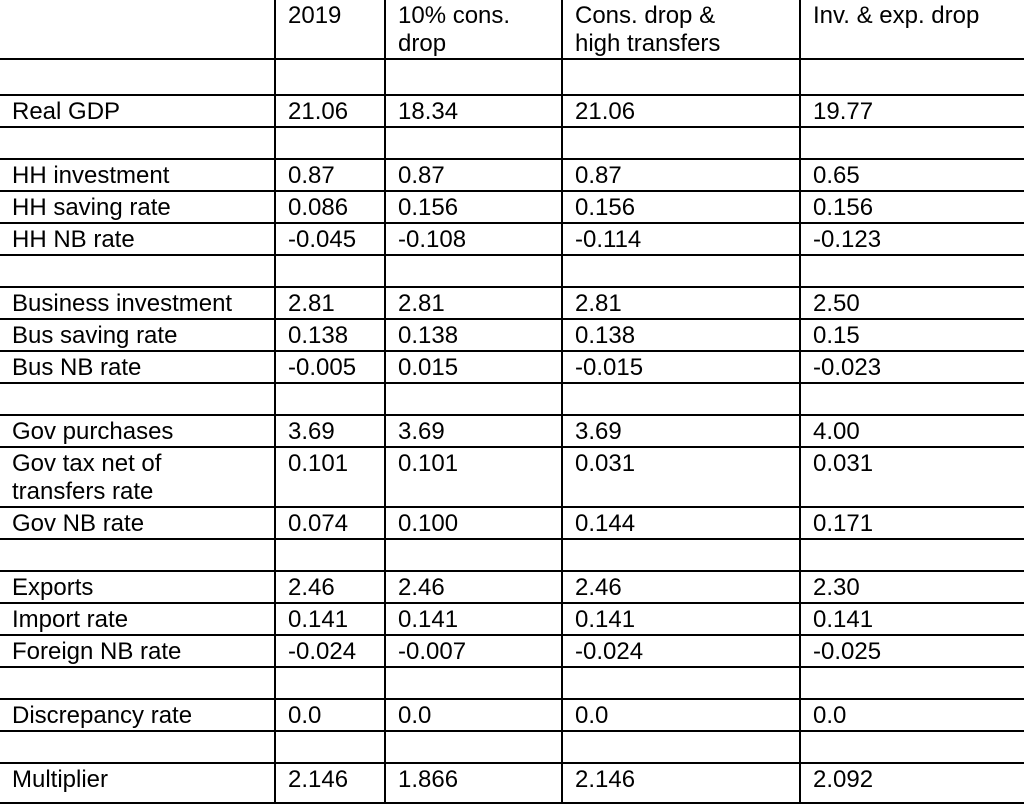  Describe the element at coordinates (138, 175) in the screenshot. I see `row-label: HH investment` at that location.